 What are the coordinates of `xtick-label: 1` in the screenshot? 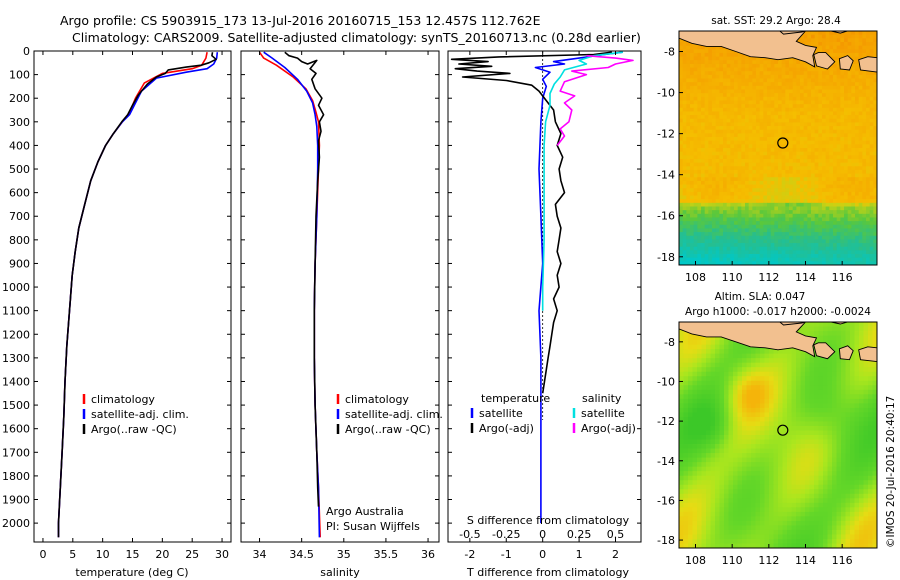 It's located at (579, 554).